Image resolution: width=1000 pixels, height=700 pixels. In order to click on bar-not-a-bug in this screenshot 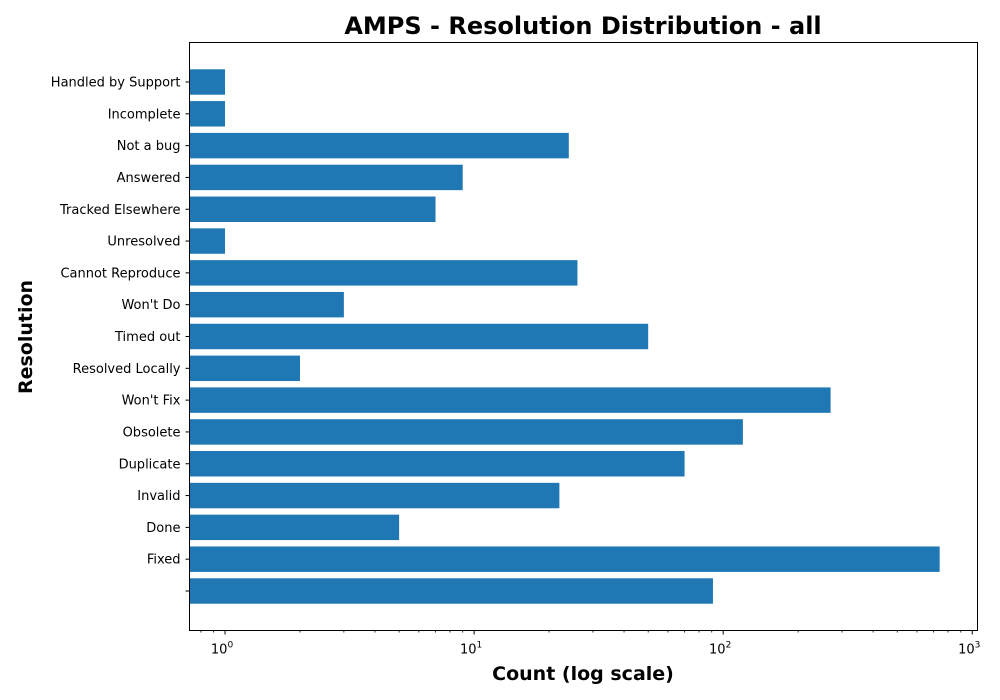, I will do `click(379, 145)`.